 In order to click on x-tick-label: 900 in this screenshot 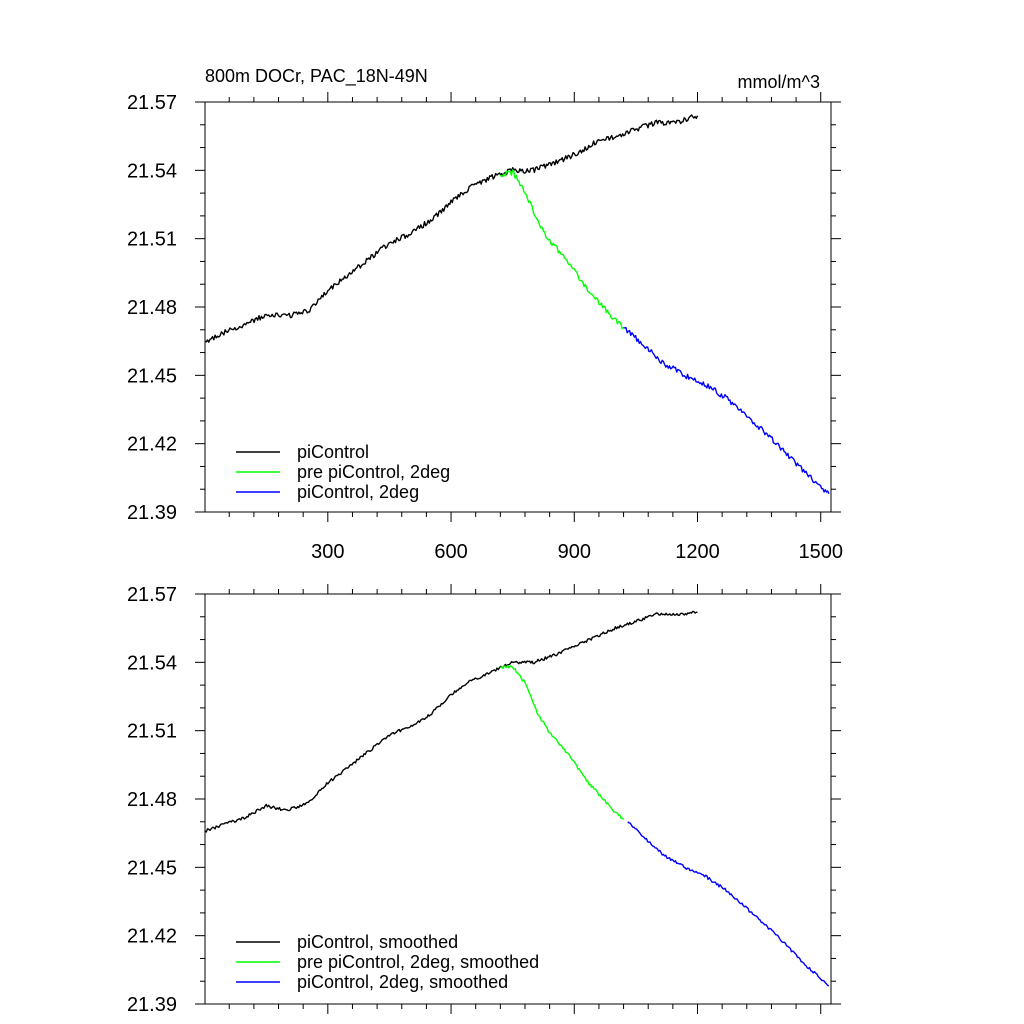, I will do `click(574, 552)`.